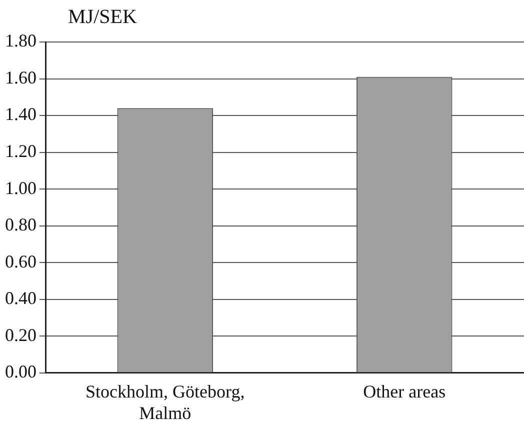 This screenshot has height=432, width=524. I want to click on y-tick-label: 0.00, so click(20, 372).